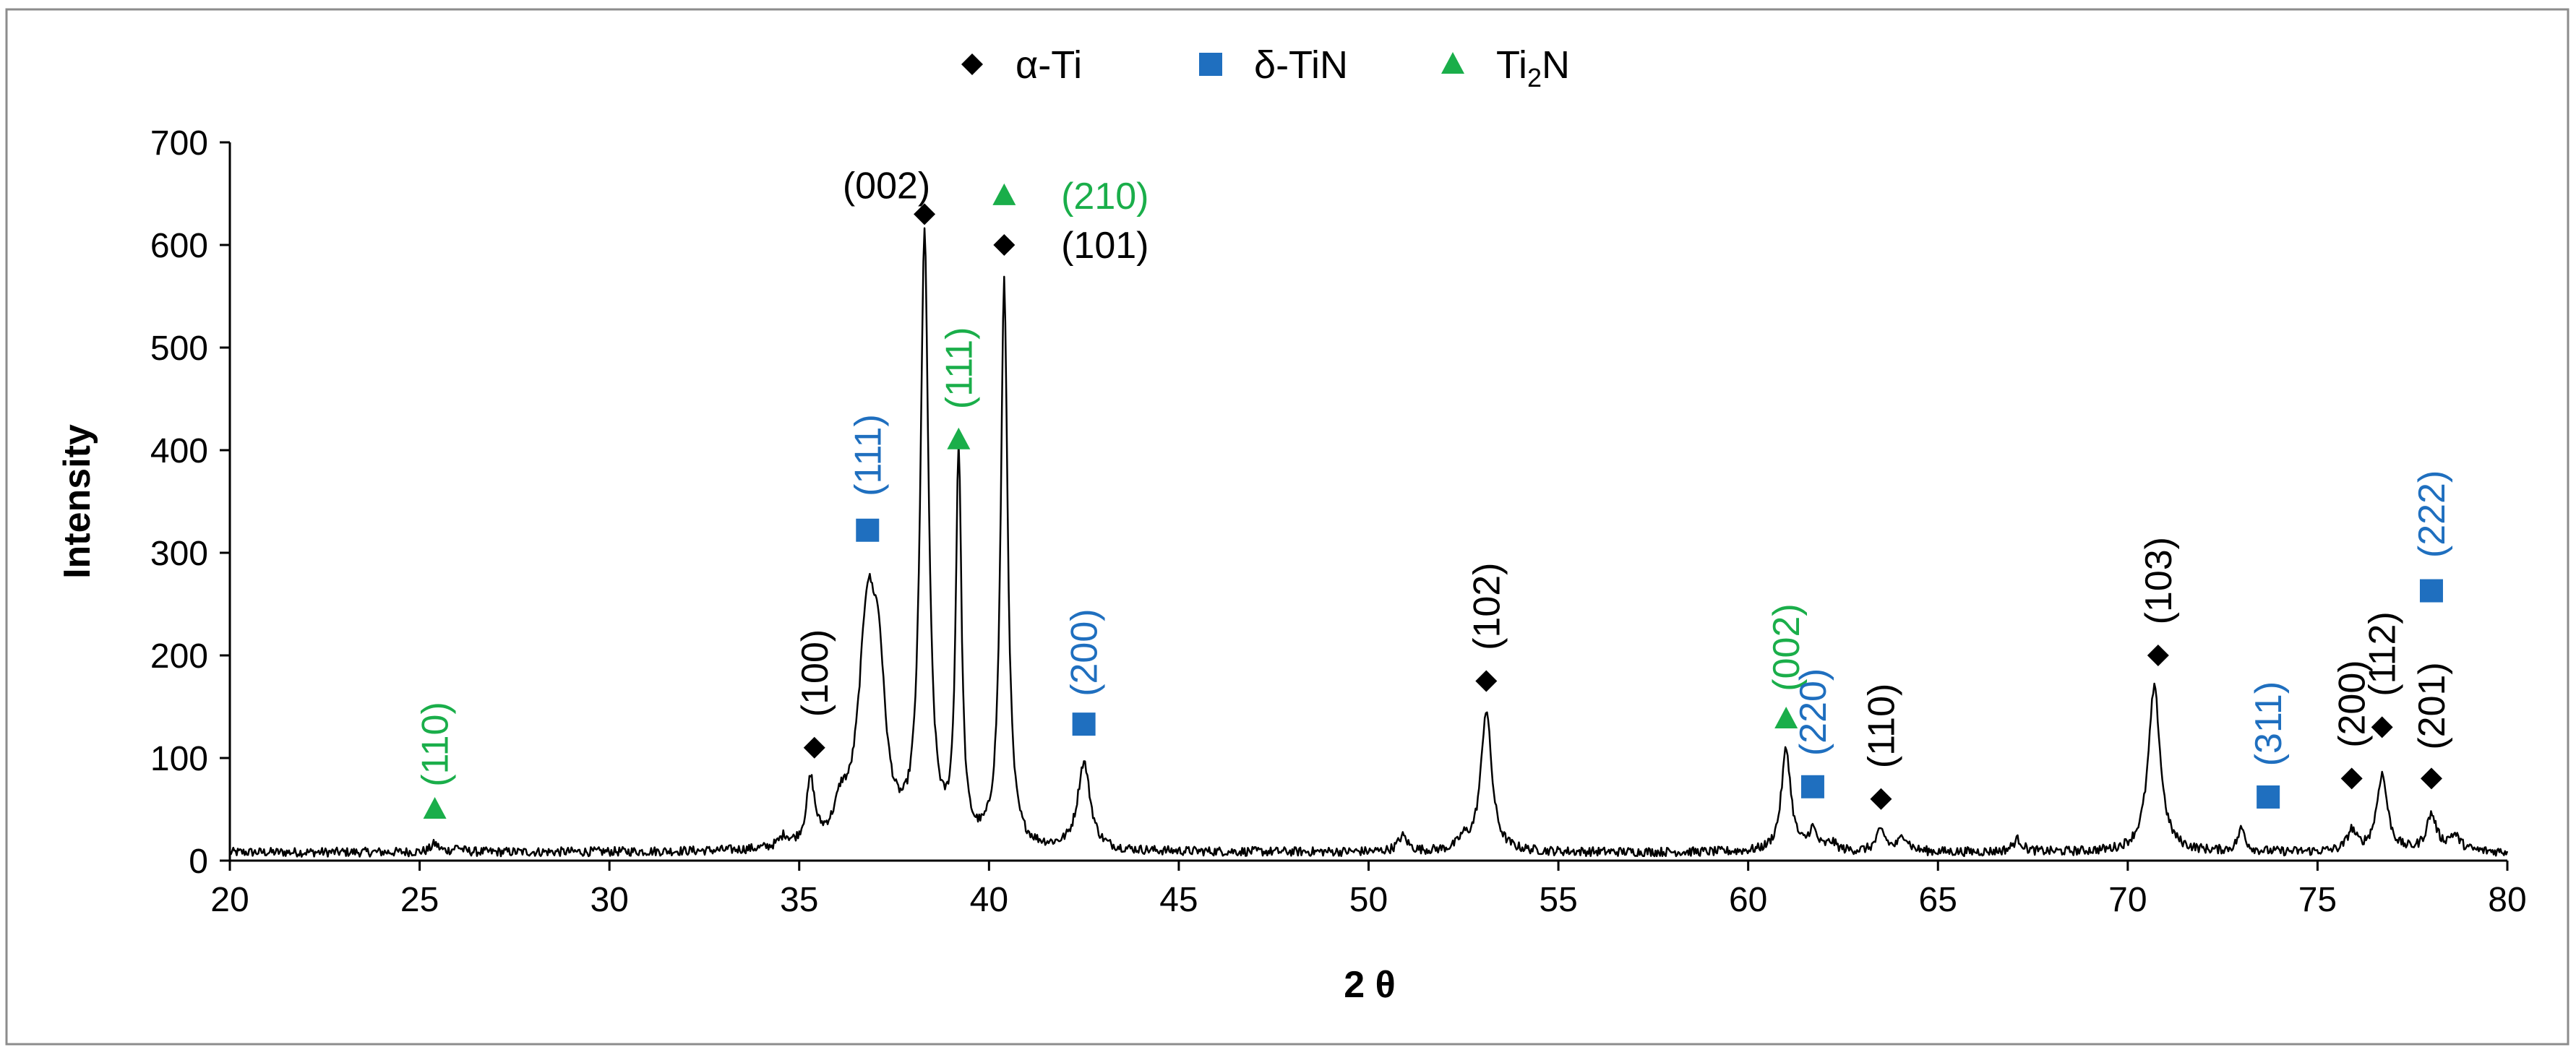 The height and width of the screenshot is (1055, 2576). What do you see at coordinates (868, 455) in the screenshot?
I see `peak-label-delta_tin: (111)` at bounding box center [868, 455].